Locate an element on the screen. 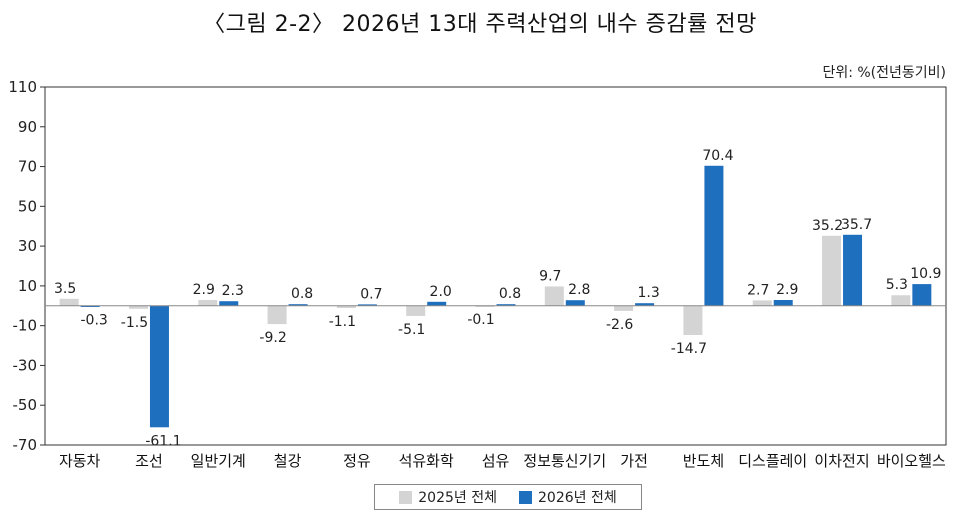 The width and height of the screenshot is (960, 514). y-tick-label: -10 is located at coordinates (25, 326).